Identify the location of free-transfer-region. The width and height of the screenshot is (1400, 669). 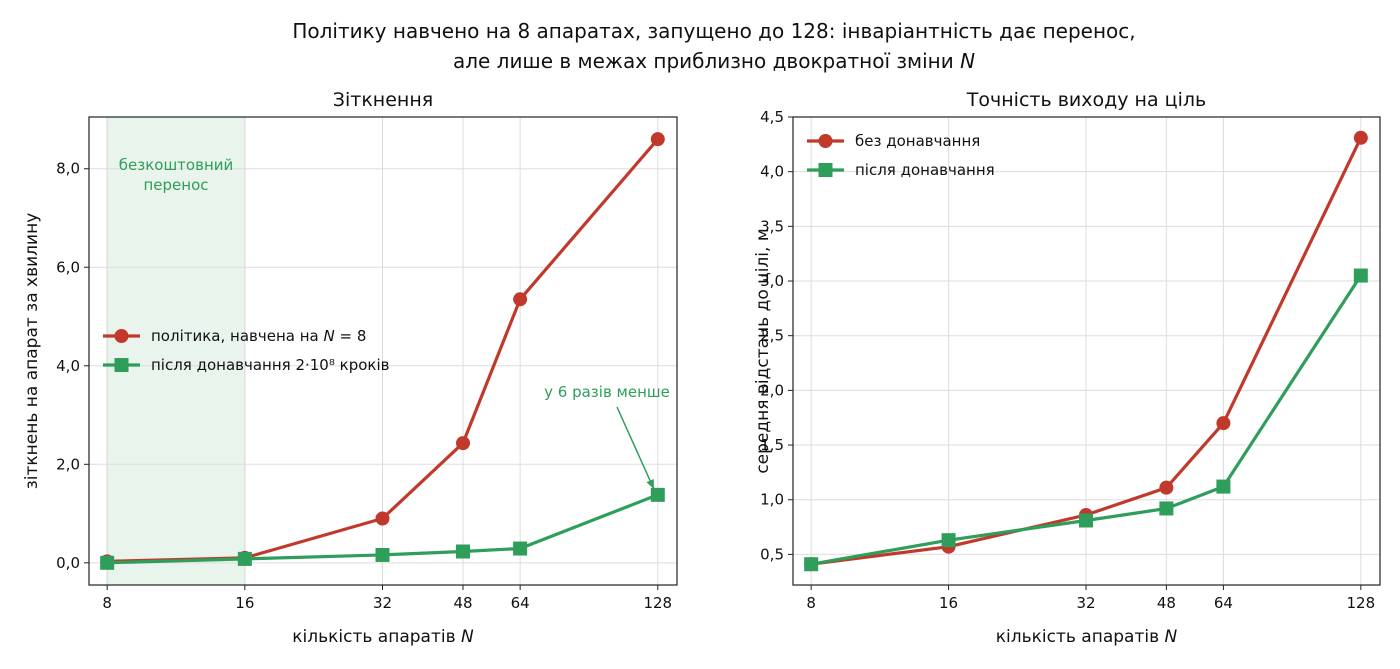
(176, 351).